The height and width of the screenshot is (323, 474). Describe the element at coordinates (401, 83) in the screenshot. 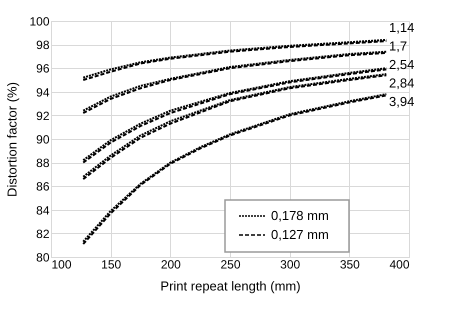

I see `annotation: 2,84` at that location.